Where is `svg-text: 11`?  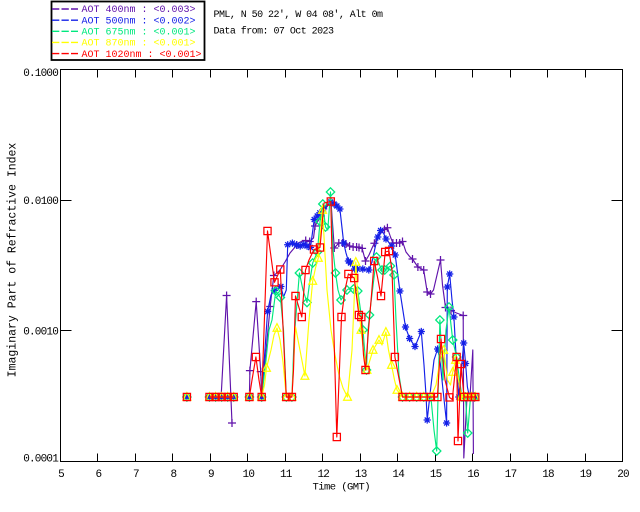 svg-text: 11 is located at coordinates (286, 475).